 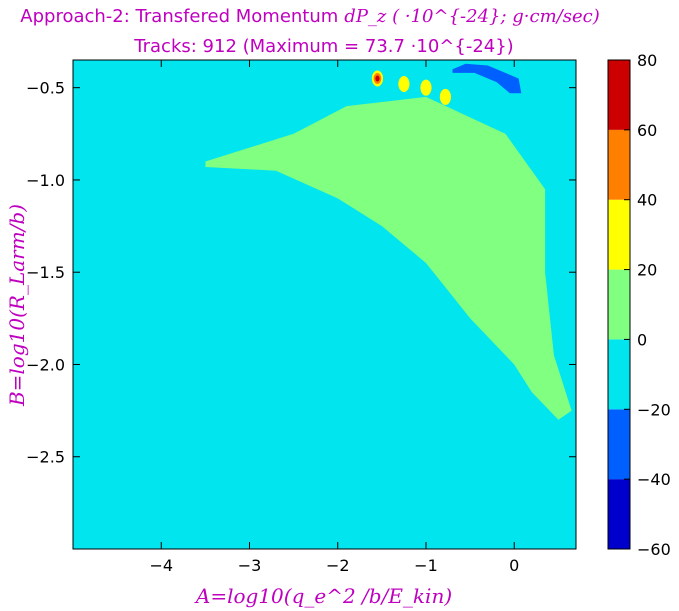 I want to click on title-line-1-math: dP_z ( ·10^{-24}; g·cm/sec), so click(x=471, y=16).